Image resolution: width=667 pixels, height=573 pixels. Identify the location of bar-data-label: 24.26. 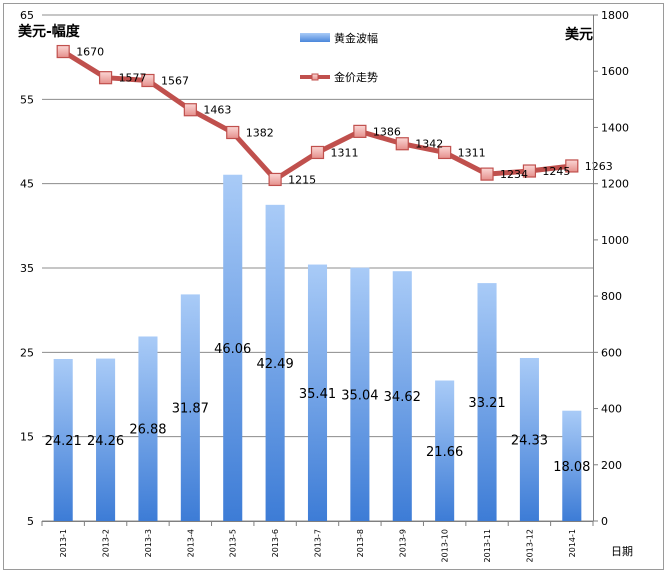
(105, 441).